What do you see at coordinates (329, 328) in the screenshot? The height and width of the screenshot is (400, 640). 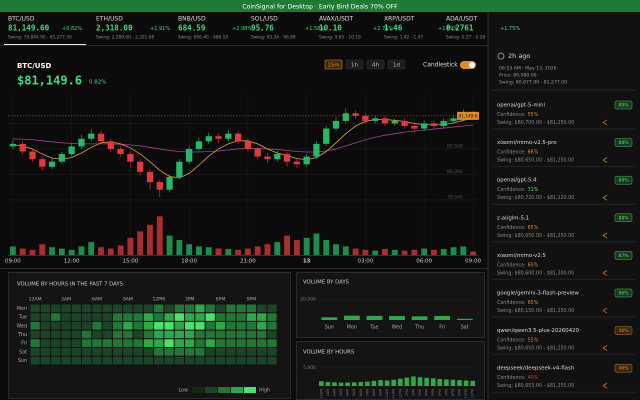 I see `x-tick-label: Sun` at bounding box center [329, 328].